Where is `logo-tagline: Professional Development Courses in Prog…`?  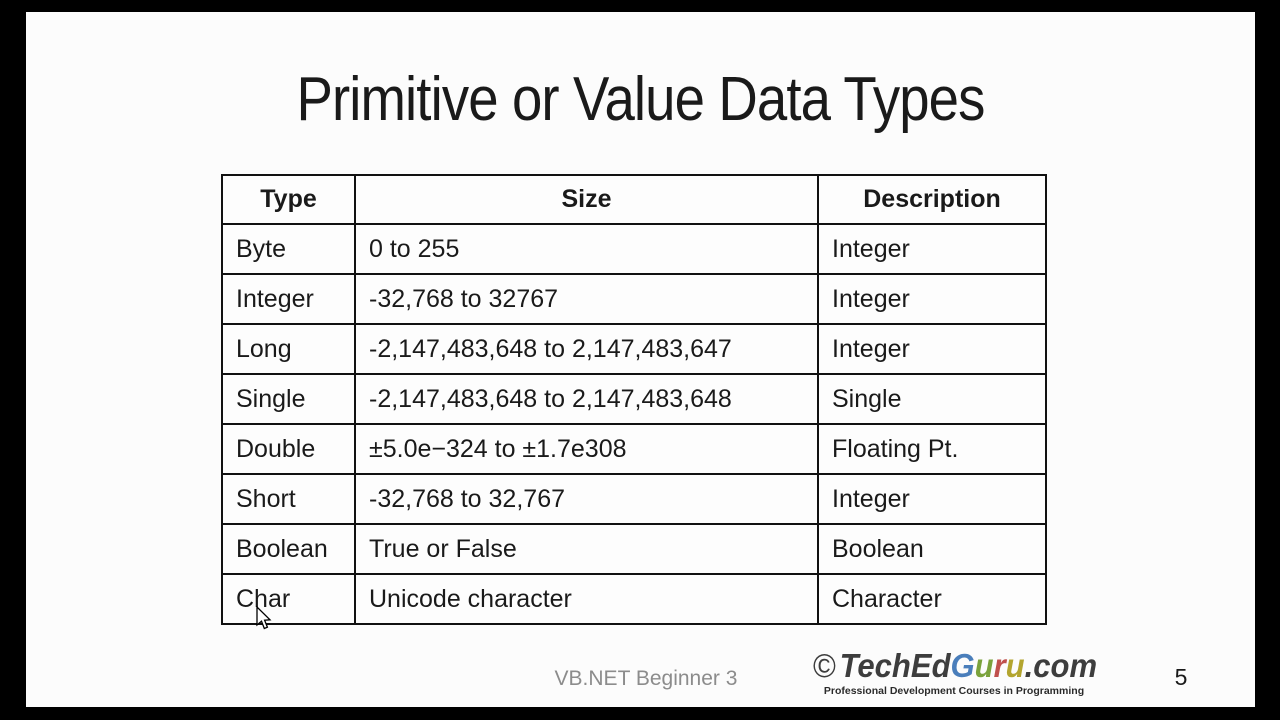
logo-tagline: Professional Development Courses in Prog… is located at coordinates (954, 691).